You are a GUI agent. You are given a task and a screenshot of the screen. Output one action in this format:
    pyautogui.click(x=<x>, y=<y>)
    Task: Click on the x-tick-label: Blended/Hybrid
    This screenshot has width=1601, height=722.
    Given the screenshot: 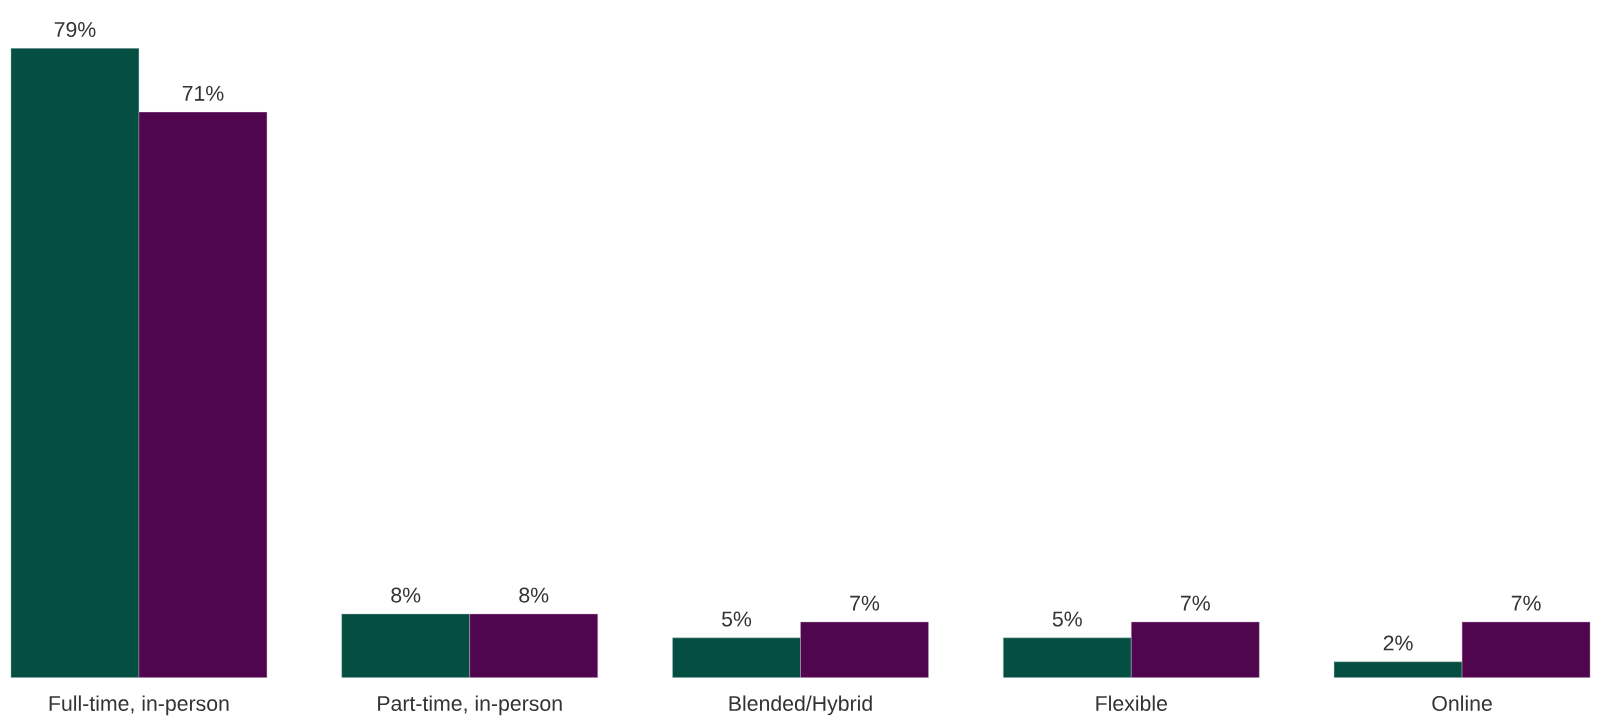 What is the action you would take?
    pyautogui.click(x=800, y=705)
    